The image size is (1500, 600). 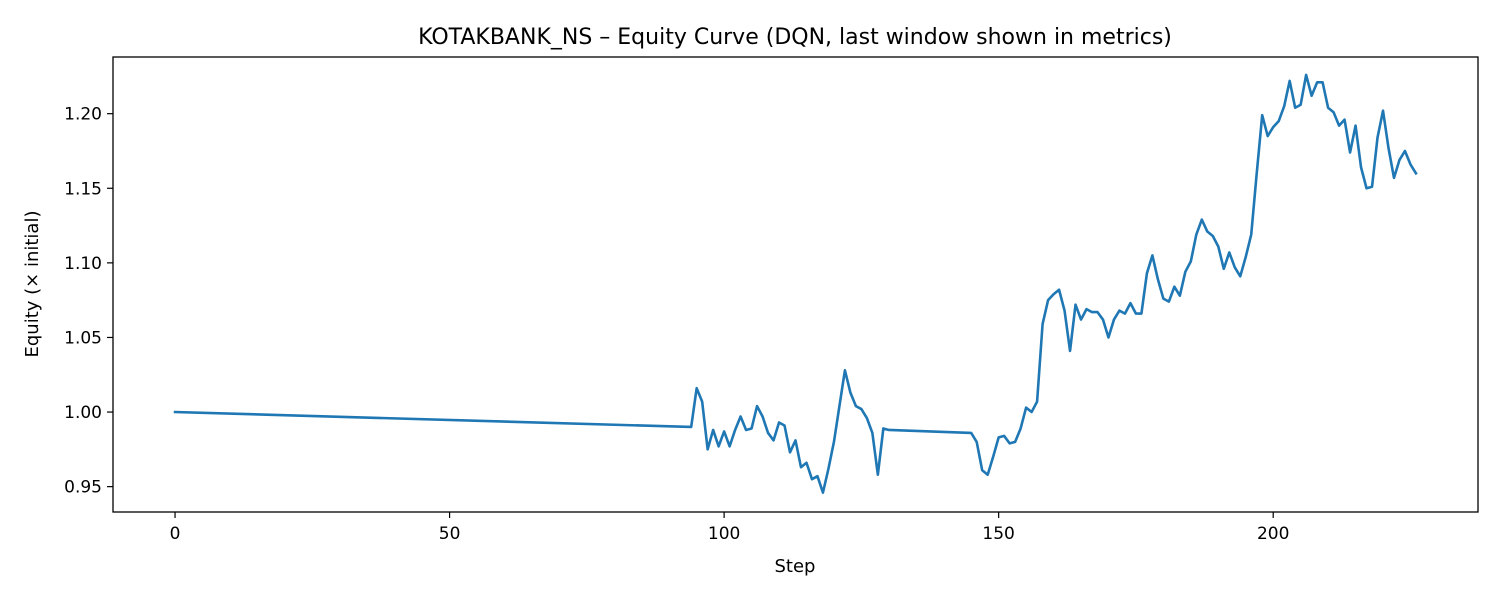 I want to click on x-tick-label: 50, so click(x=450, y=534).